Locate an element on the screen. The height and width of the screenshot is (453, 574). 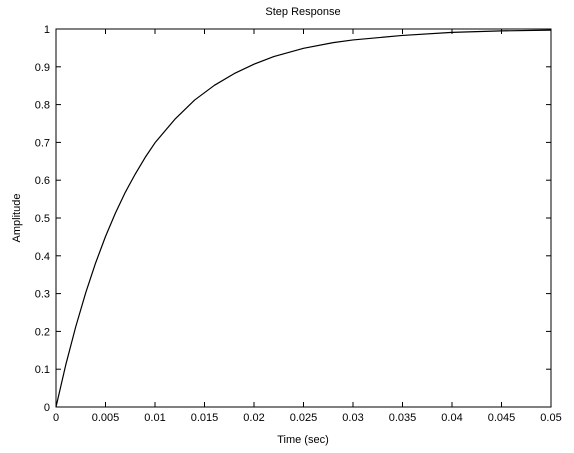
x-tick-label: 0.04 is located at coordinates (451, 418).